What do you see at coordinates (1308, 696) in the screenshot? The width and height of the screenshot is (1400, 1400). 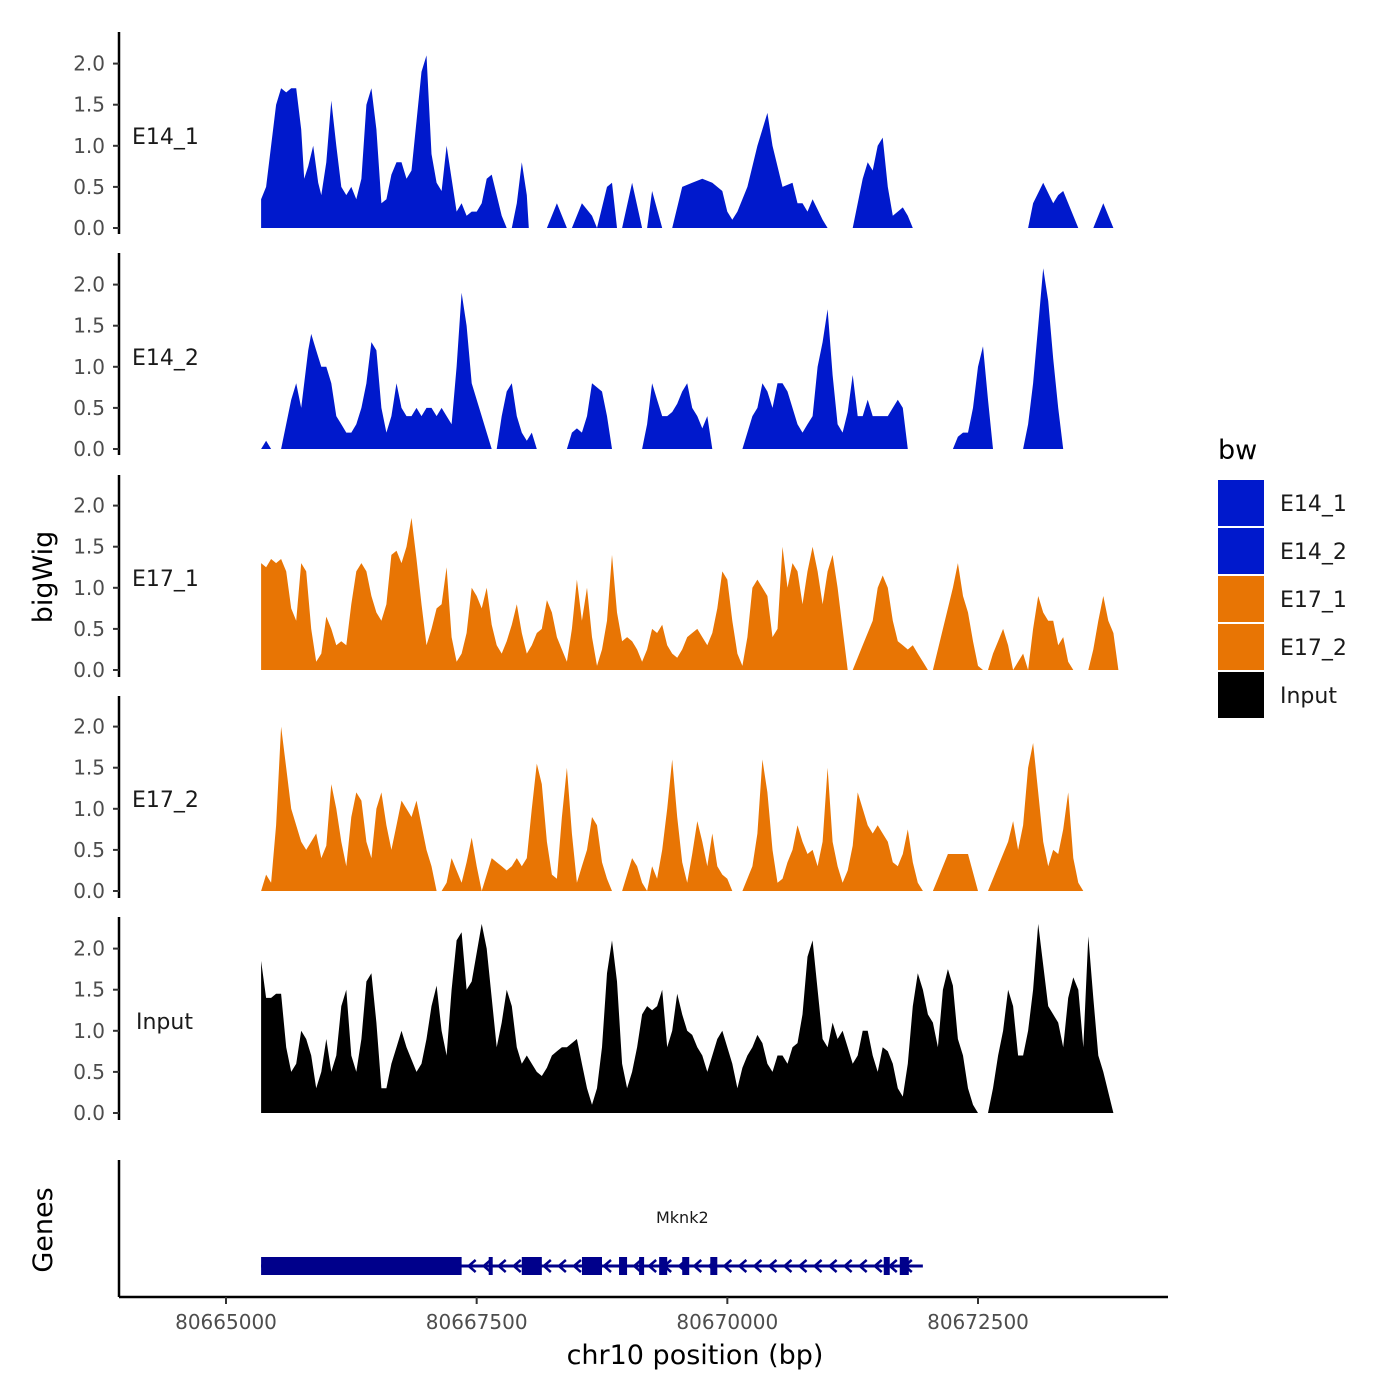 I see `legend-label: Input` at bounding box center [1308, 696].